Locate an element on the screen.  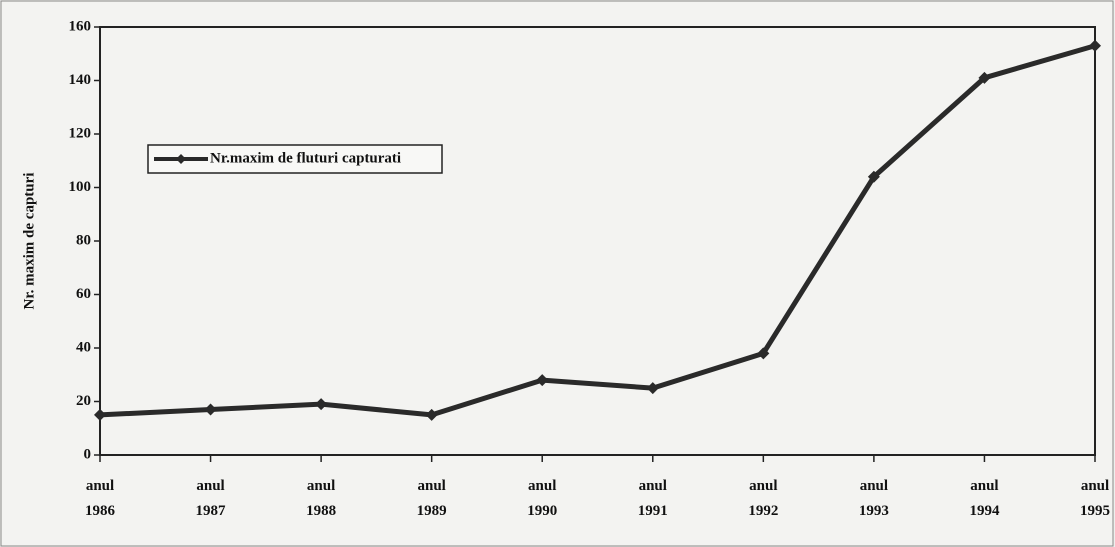
x-tick-label: anul 1995 is located at coordinates (1095, 498).